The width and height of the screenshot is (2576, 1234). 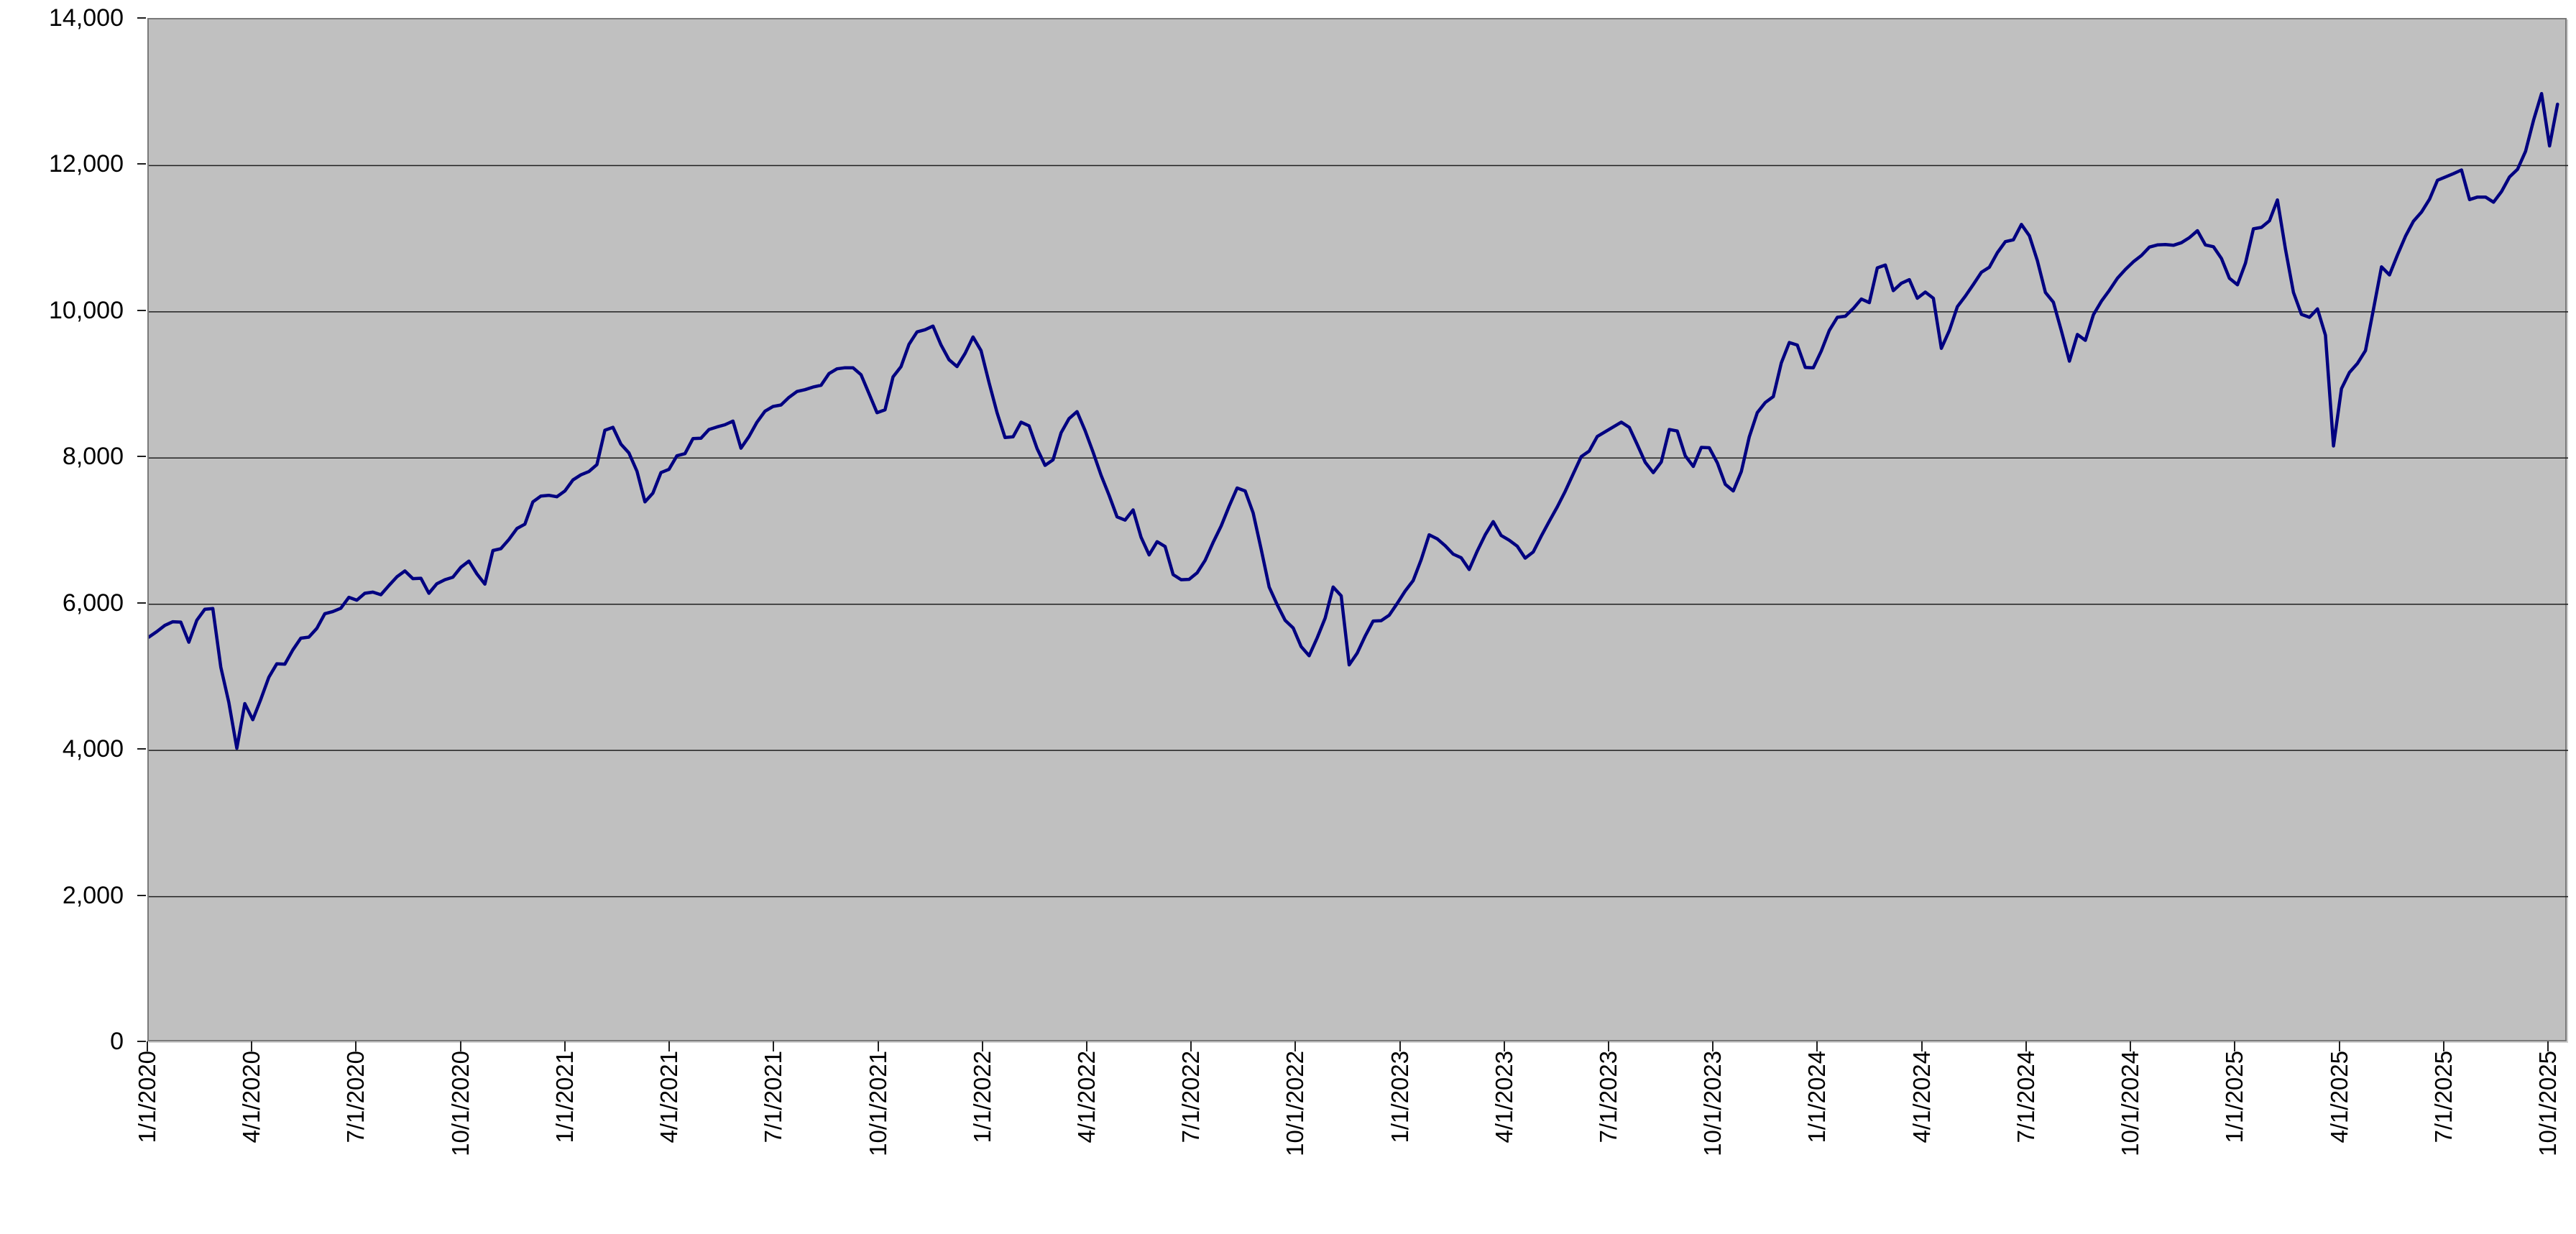 What do you see at coordinates (251, 1097) in the screenshot?
I see `x-axis-label: 4/1/2020` at bounding box center [251, 1097].